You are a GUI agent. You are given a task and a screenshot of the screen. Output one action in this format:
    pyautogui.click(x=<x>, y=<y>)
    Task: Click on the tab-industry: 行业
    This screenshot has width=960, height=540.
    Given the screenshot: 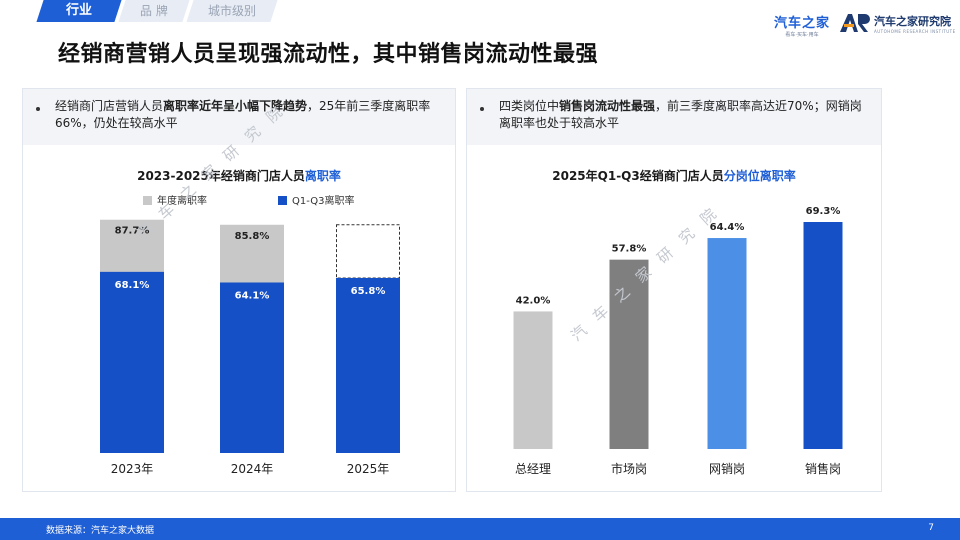 What is the action you would take?
    pyautogui.click(x=79, y=11)
    